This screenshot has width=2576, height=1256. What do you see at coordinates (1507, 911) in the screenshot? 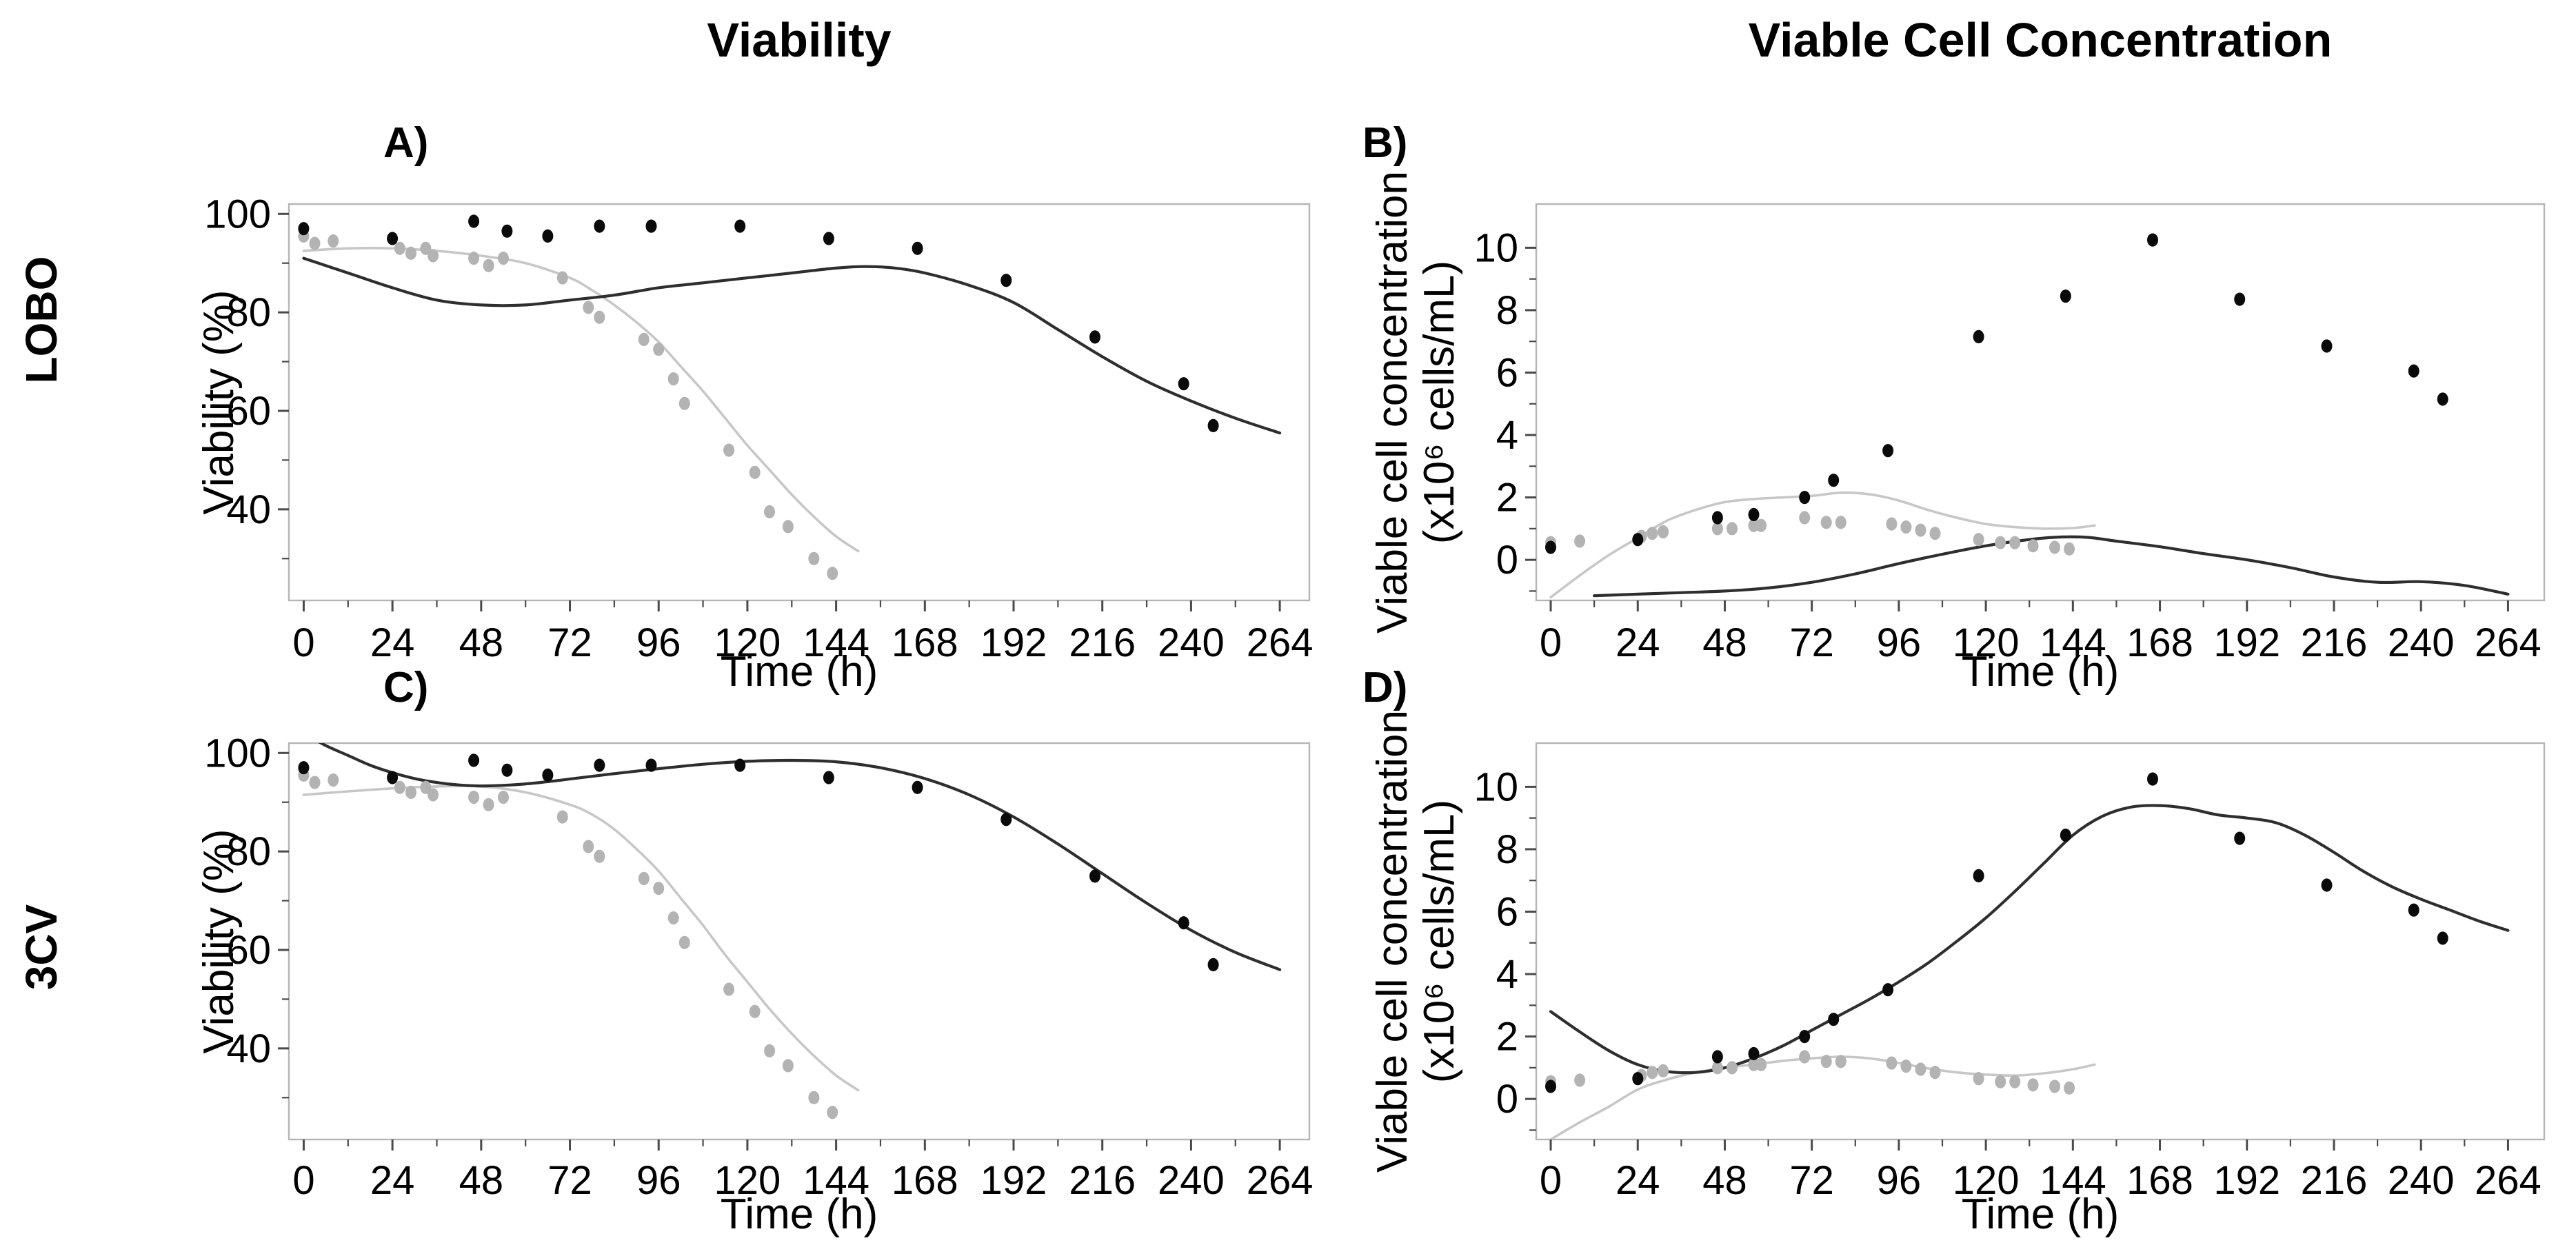
I see `y-tick-label: 6` at bounding box center [1507, 911].